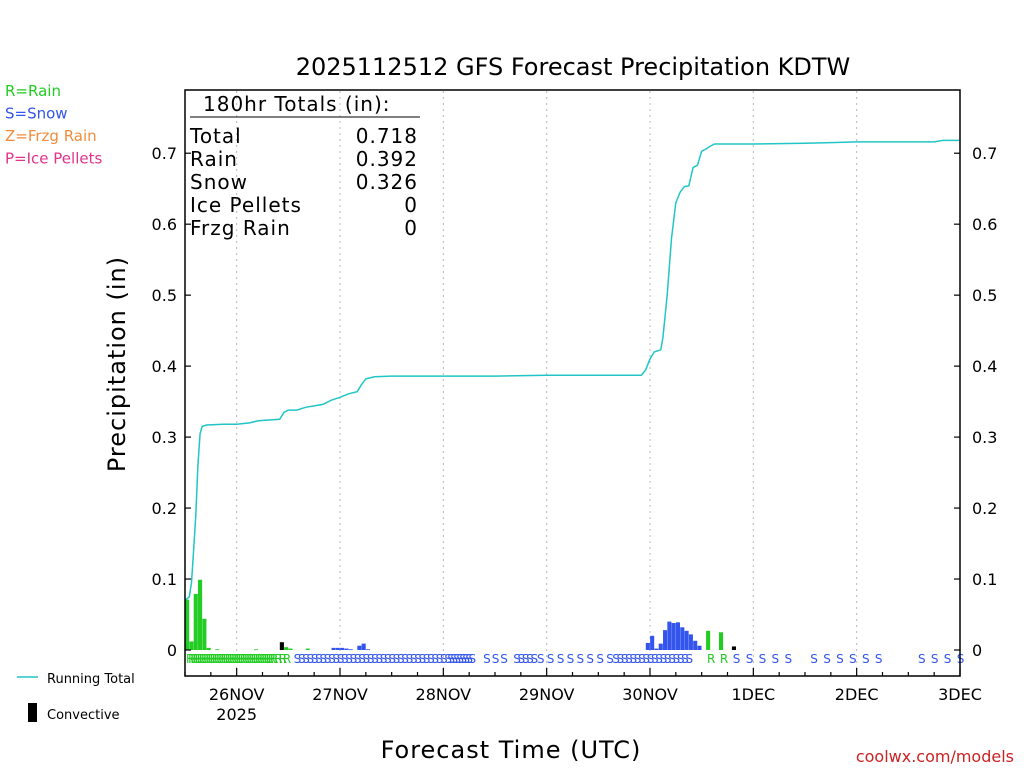 This screenshot has width=1024, height=768. What do you see at coordinates (444, 694) in the screenshot?
I see `x-tick-label: 28NOV` at bounding box center [444, 694].